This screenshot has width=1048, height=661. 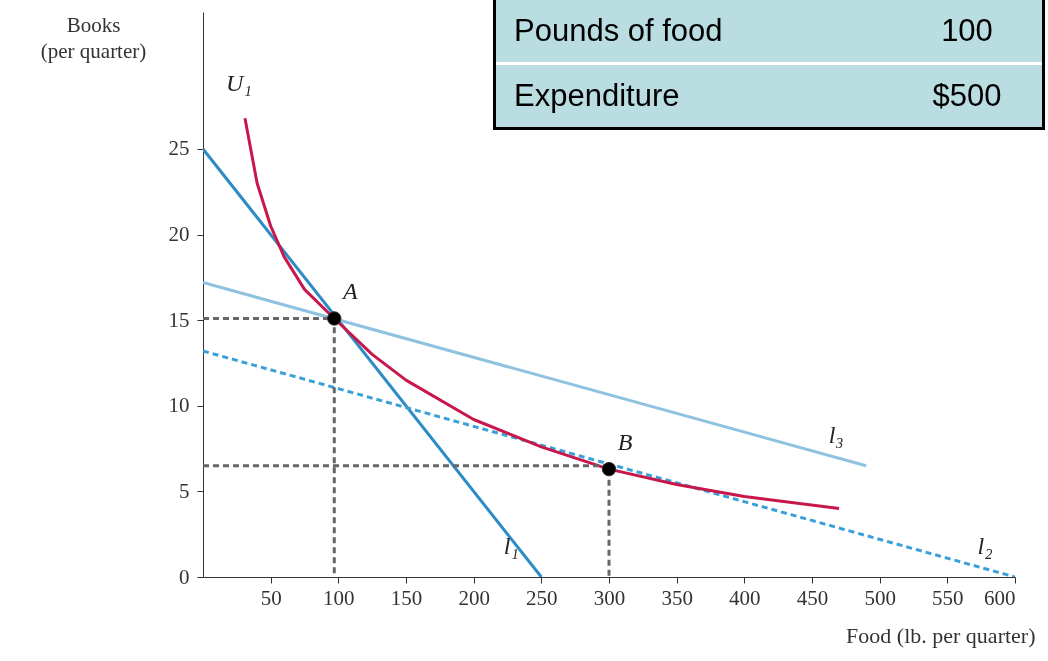 I want to click on x-tick-label: 350, so click(x=677, y=597).